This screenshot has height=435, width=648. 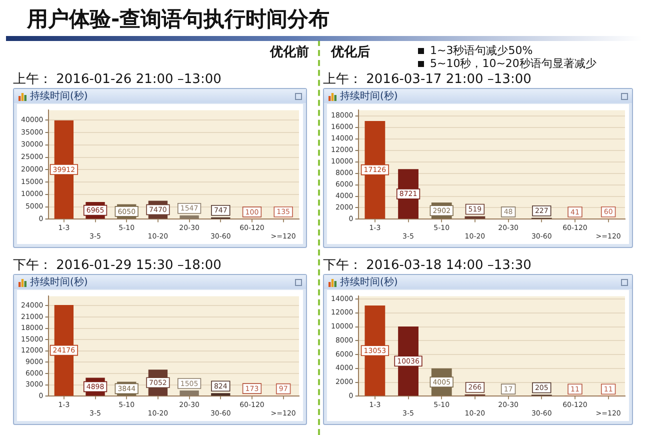 What do you see at coordinates (289, 52) in the screenshot?
I see `text: 优化前` at bounding box center [289, 52].